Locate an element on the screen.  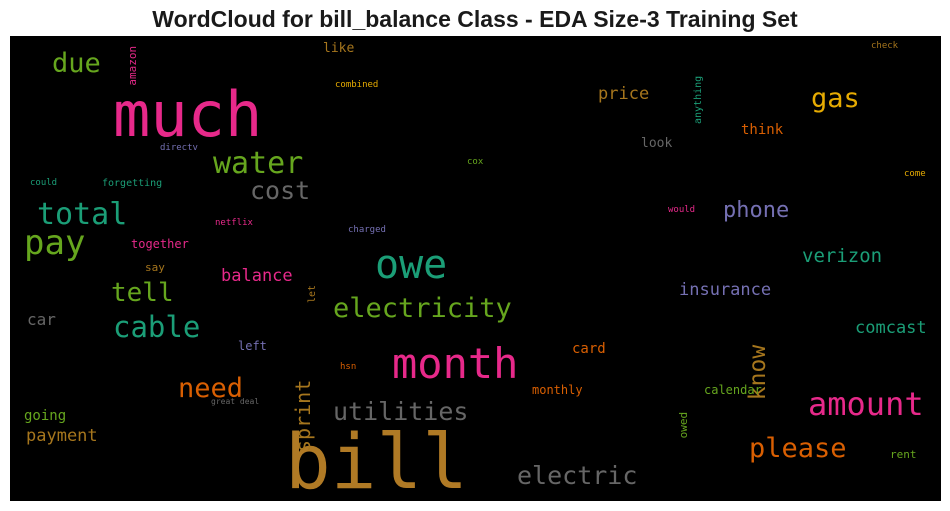
word-forgetting: forgetting is located at coordinates (132, 183).